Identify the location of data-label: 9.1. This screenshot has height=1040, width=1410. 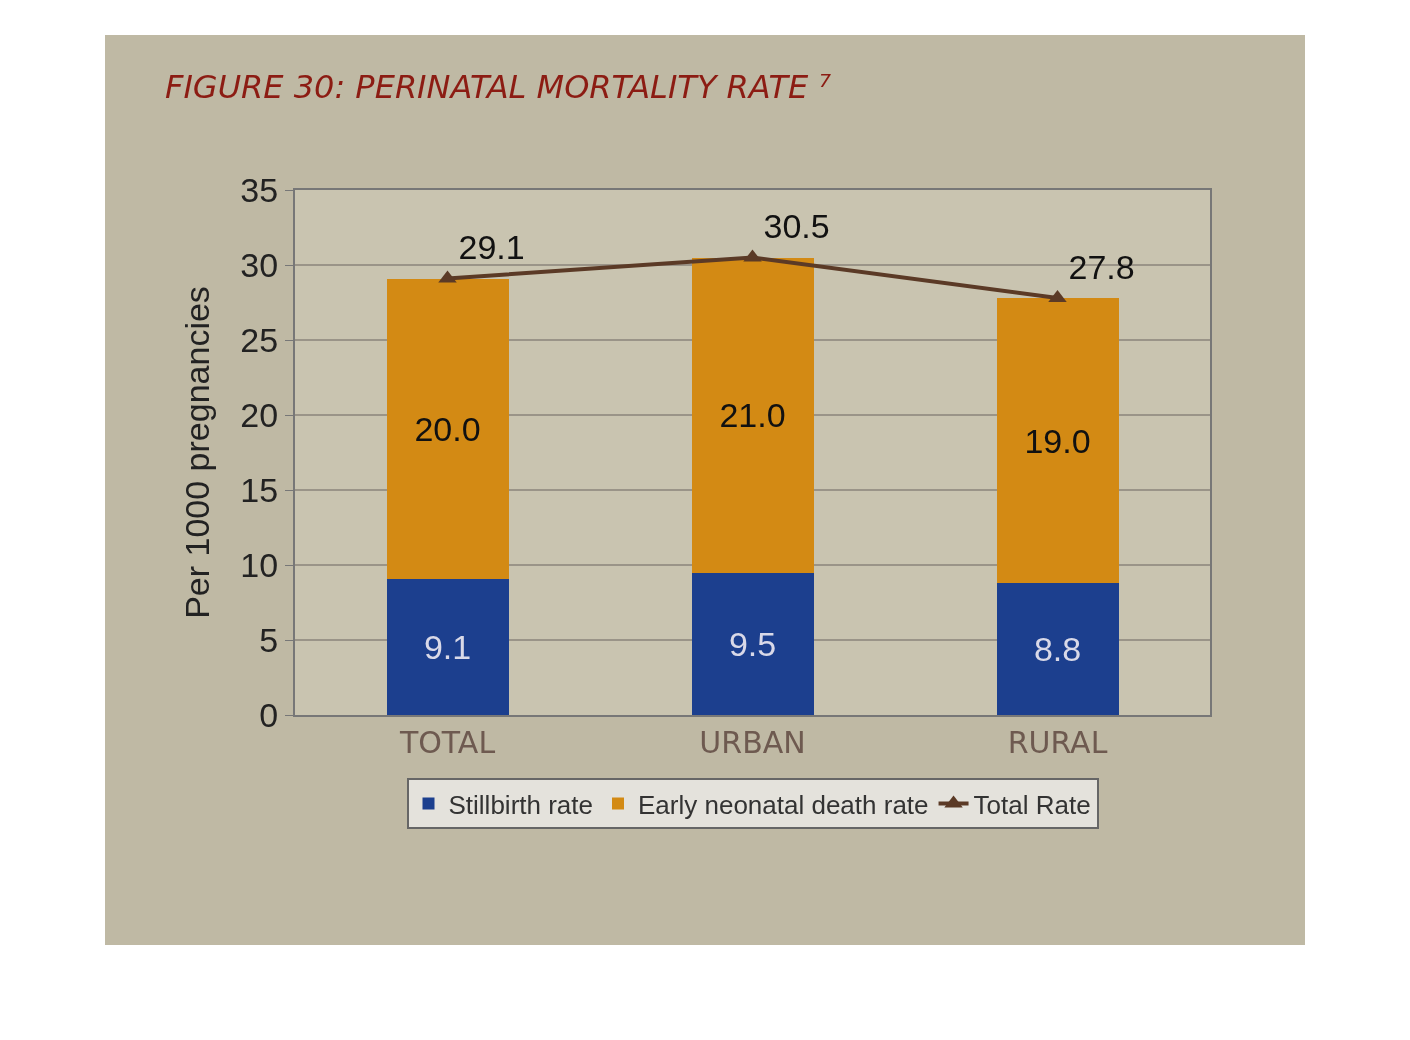
(447, 646).